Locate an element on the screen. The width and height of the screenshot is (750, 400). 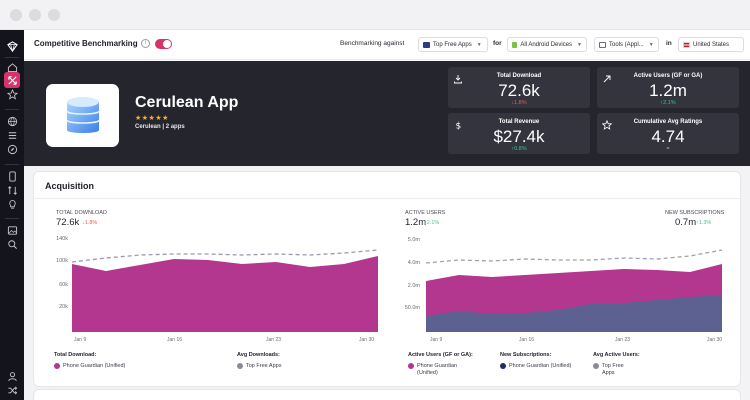
country-select-value: United States is located at coordinates (711, 44).